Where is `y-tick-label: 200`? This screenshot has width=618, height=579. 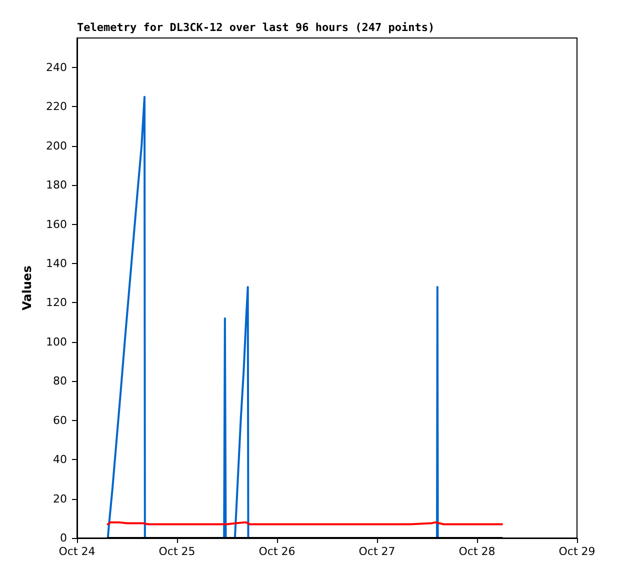 y-tick-label: 200 is located at coordinates (56, 145).